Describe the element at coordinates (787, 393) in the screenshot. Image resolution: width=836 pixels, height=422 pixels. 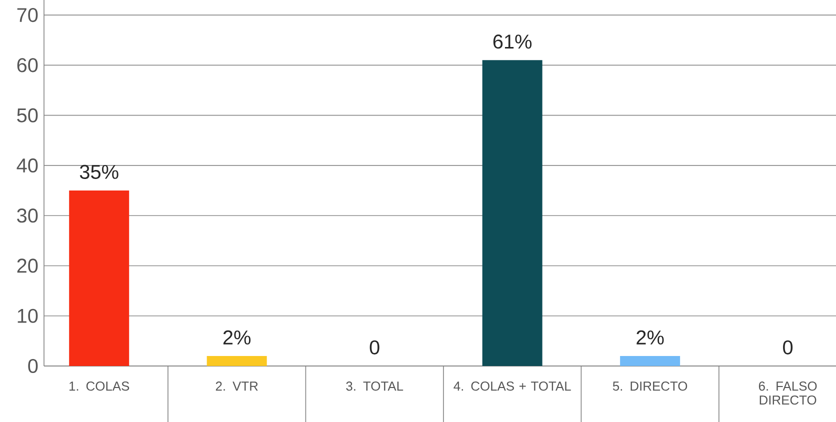
I see `x-tick-label: 6. FALSO DIRECTO` at that location.